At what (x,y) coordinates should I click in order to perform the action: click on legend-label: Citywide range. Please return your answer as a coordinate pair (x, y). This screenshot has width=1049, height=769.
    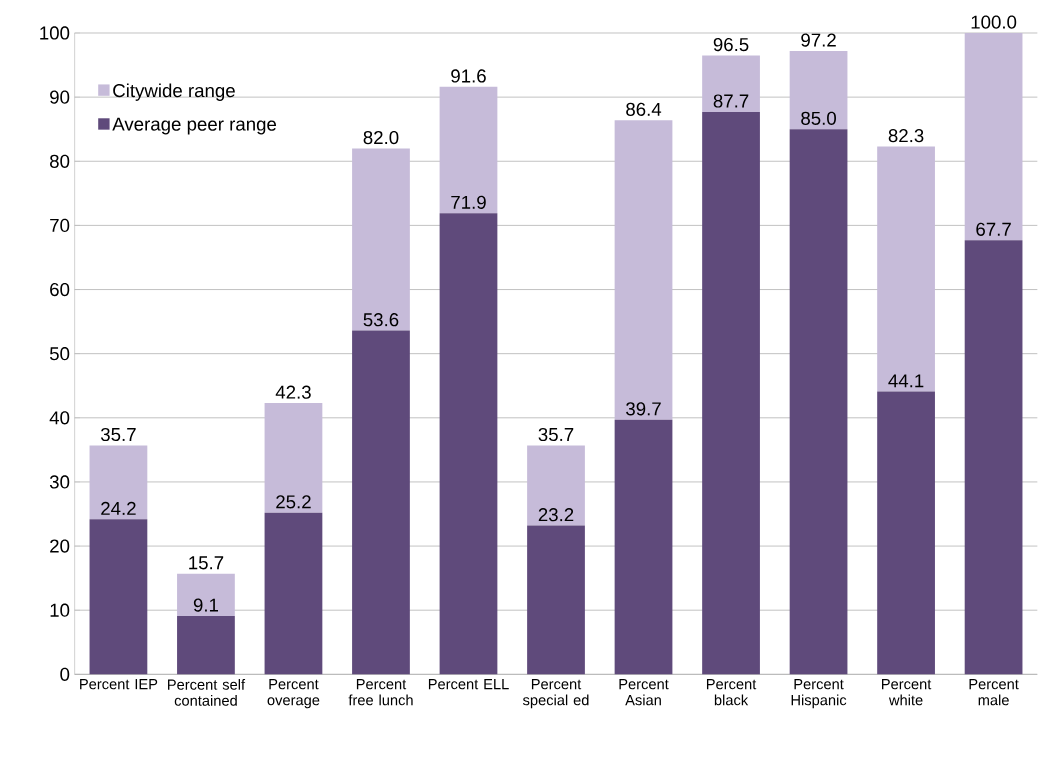
    Looking at the image, I should click on (174, 92).